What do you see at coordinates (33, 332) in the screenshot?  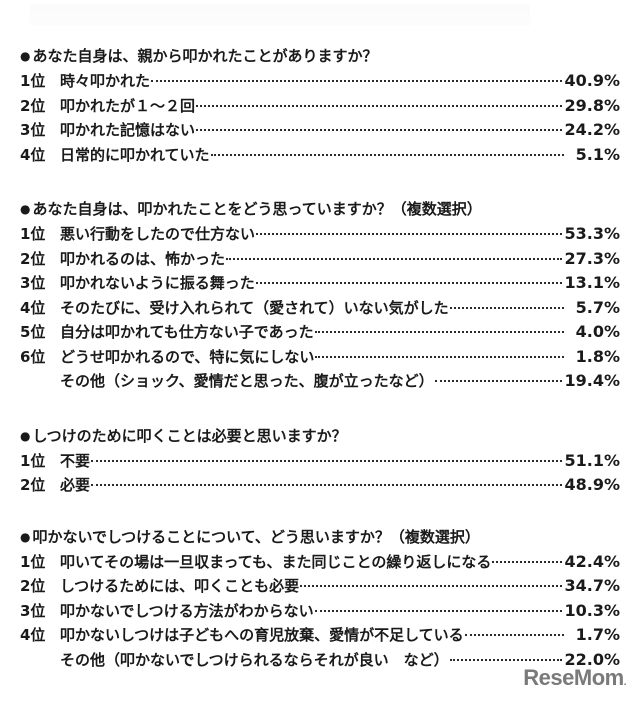 I see `rank: 5位` at bounding box center [33, 332].